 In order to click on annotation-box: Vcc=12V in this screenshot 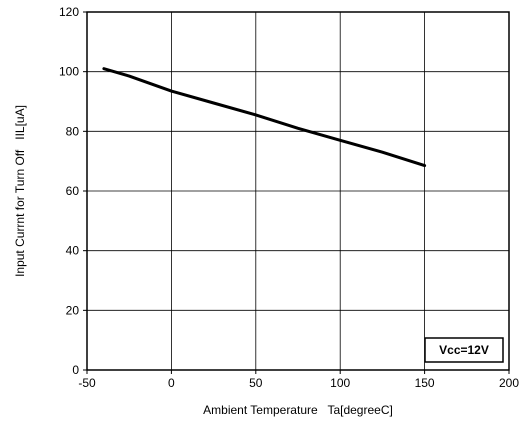, I will do `click(464, 350)`.